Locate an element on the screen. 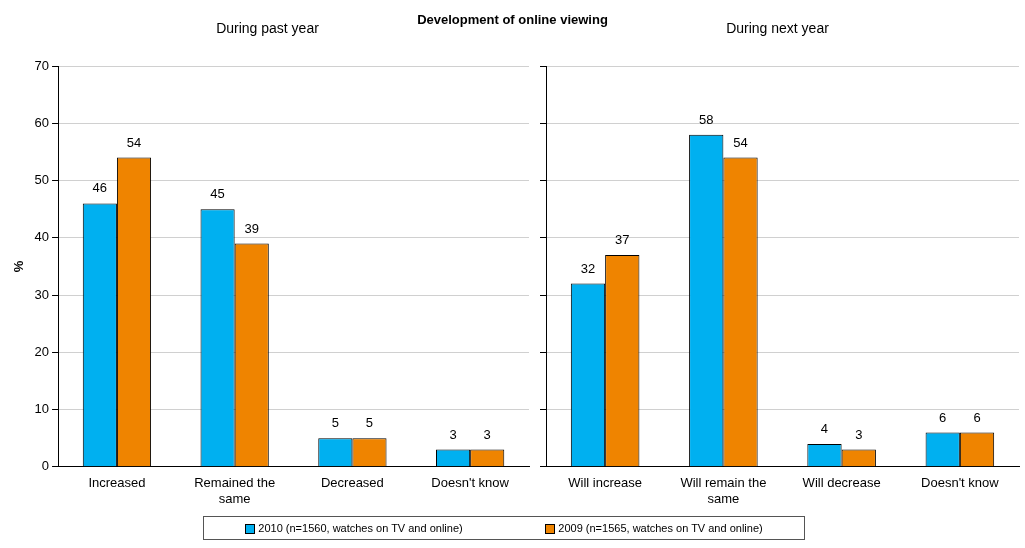 This screenshot has width=1025, height=548. data-label: 32 is located at coordinates (588, 268).